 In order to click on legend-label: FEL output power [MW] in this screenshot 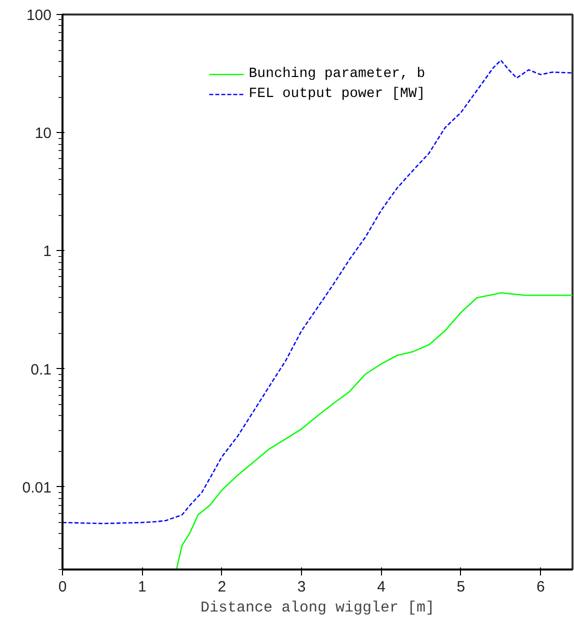, I will do `click(337, 94)`.